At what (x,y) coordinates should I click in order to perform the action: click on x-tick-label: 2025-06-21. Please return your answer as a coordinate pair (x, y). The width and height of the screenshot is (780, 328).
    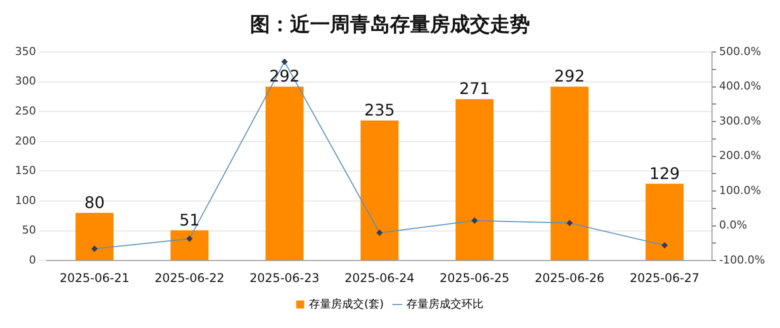
    Looking at the image, I should click on (95, 277).